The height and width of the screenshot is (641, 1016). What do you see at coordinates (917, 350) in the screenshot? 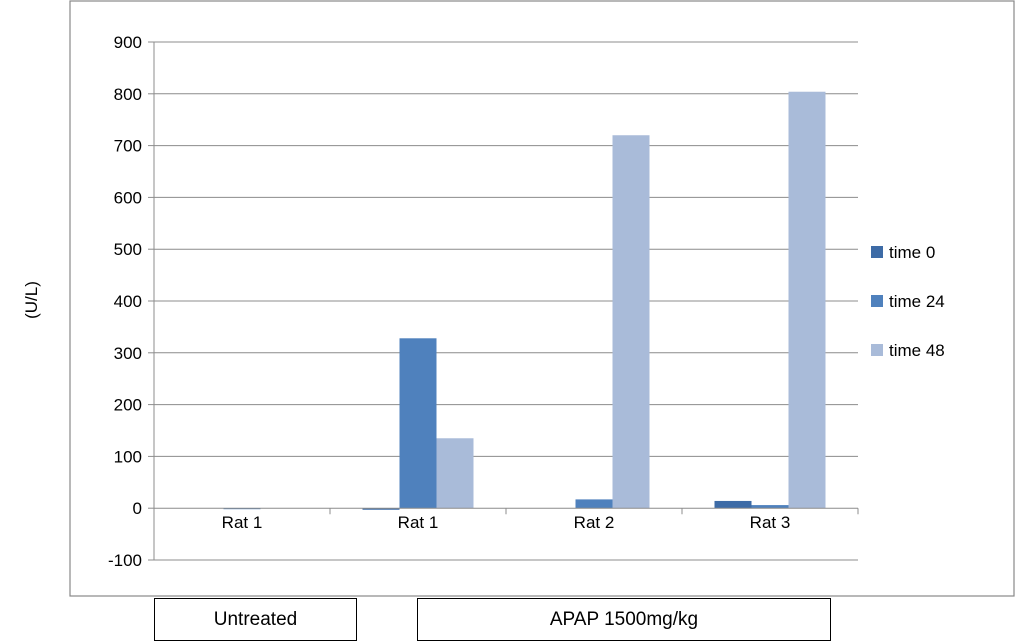
I see `legend-label: time 48` at bounding box center [917, 350].